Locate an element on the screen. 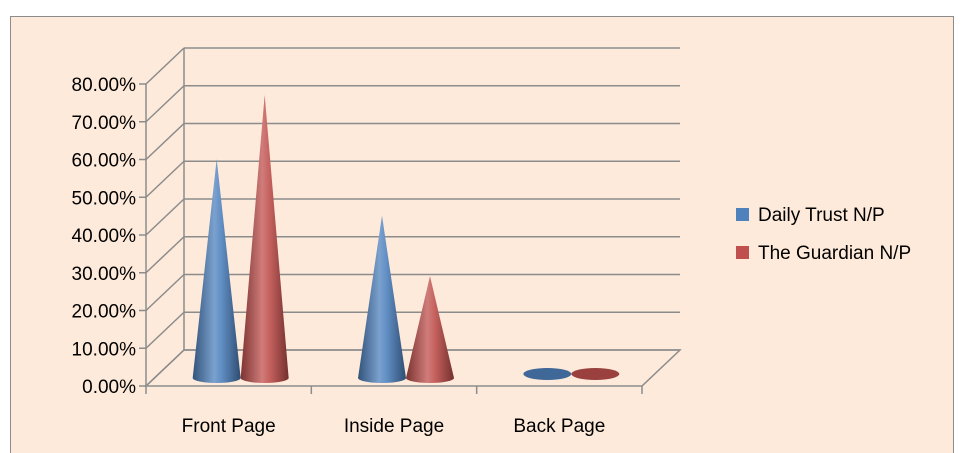 The image size is (964, 453). y-tick-label: 40.00% is located at coordinates (104, 236).